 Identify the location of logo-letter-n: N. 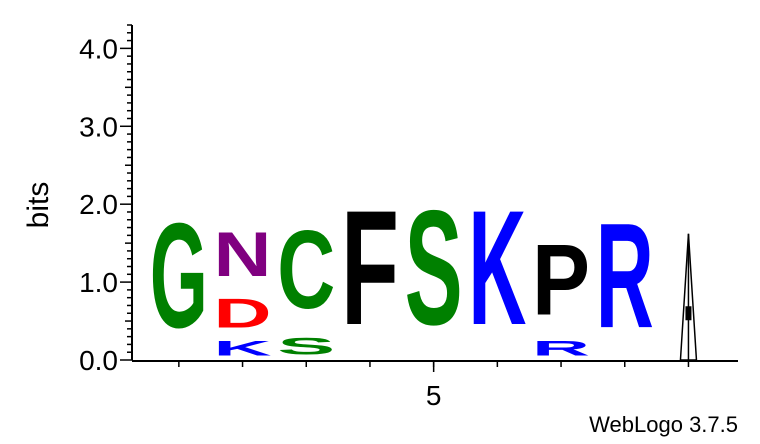
(243, 255).